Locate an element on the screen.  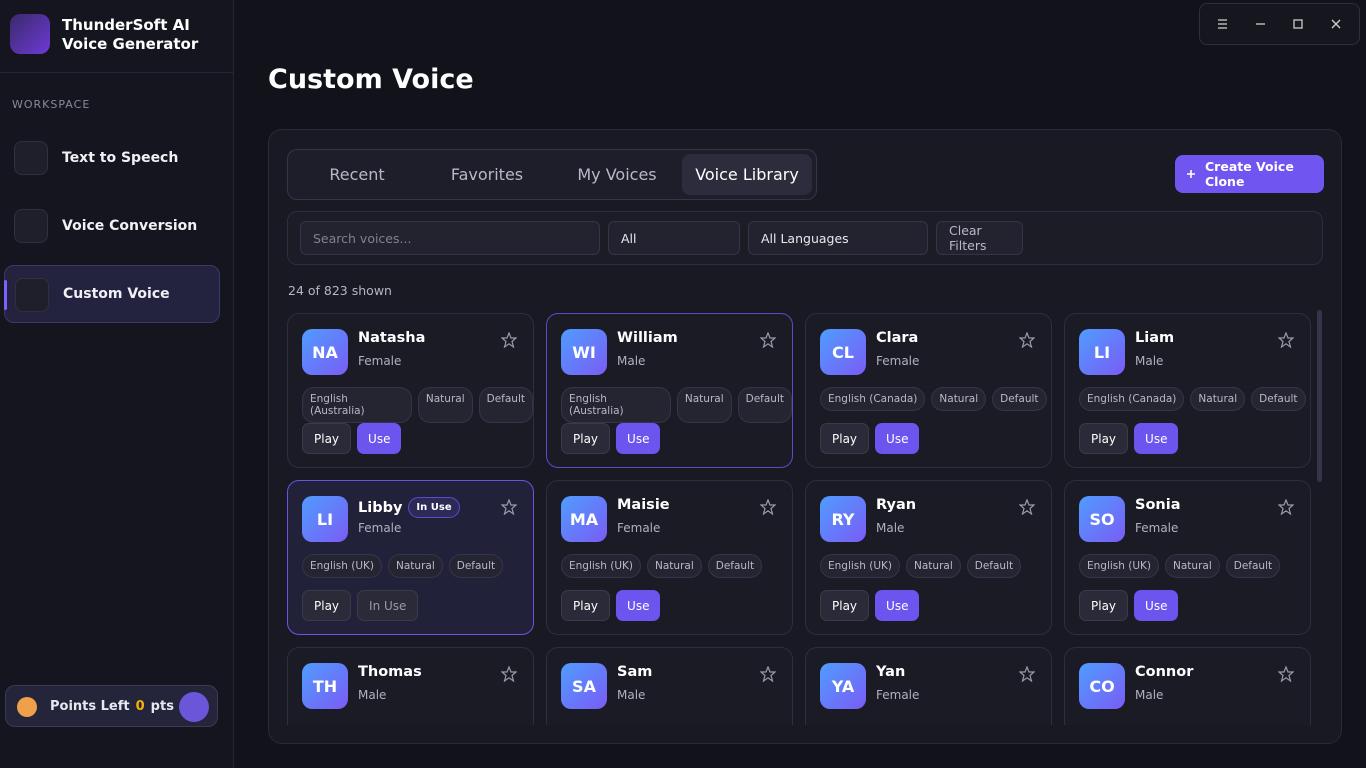
tab: My Voices is located at coordinates (617, 174).